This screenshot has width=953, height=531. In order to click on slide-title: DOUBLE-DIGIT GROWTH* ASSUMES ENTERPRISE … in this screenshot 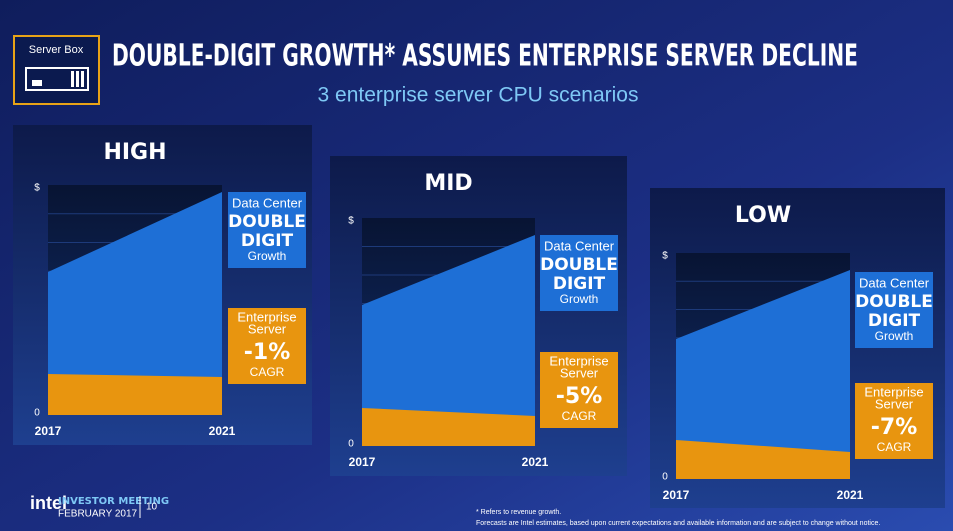, I will do `click(485, 56)`.